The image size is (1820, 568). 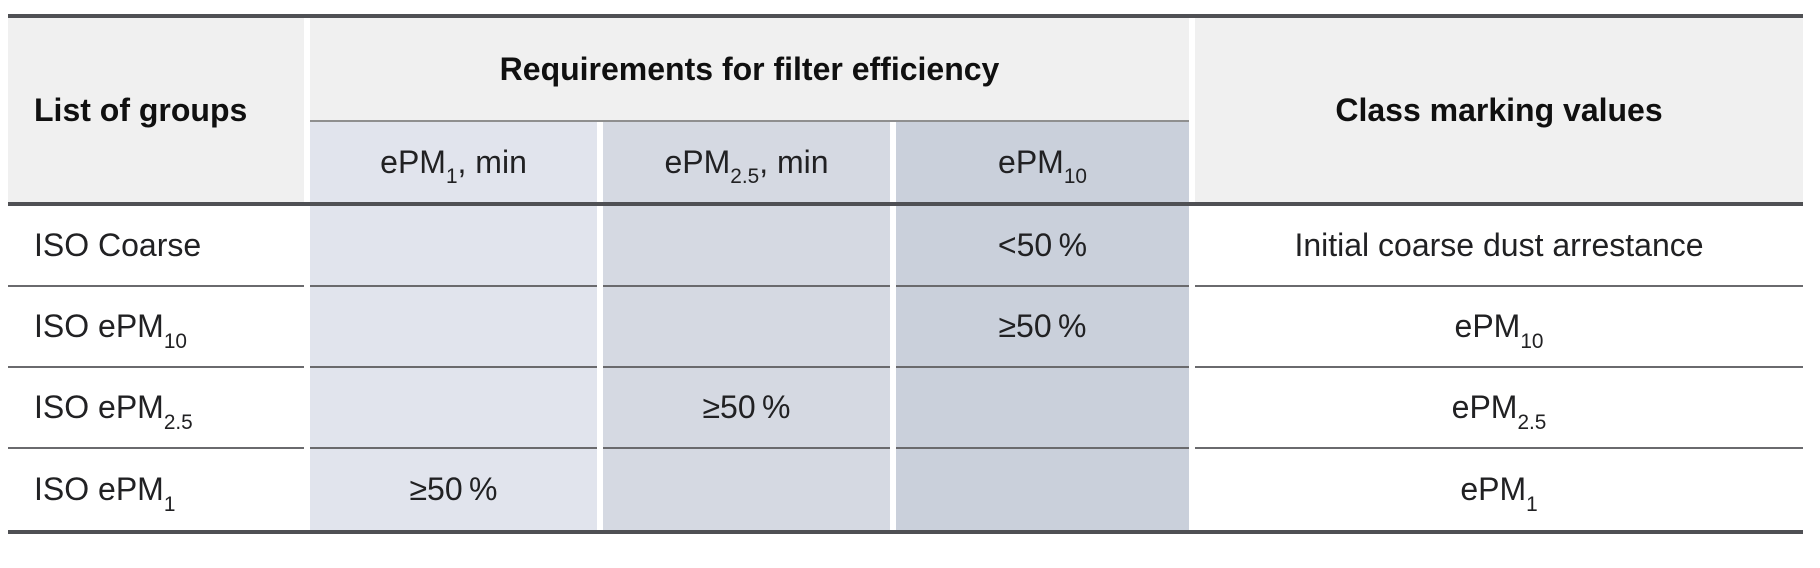 I want to click on subheader-epm2-5-min-label: ePM2.5, min, so click(x=746, y=166).